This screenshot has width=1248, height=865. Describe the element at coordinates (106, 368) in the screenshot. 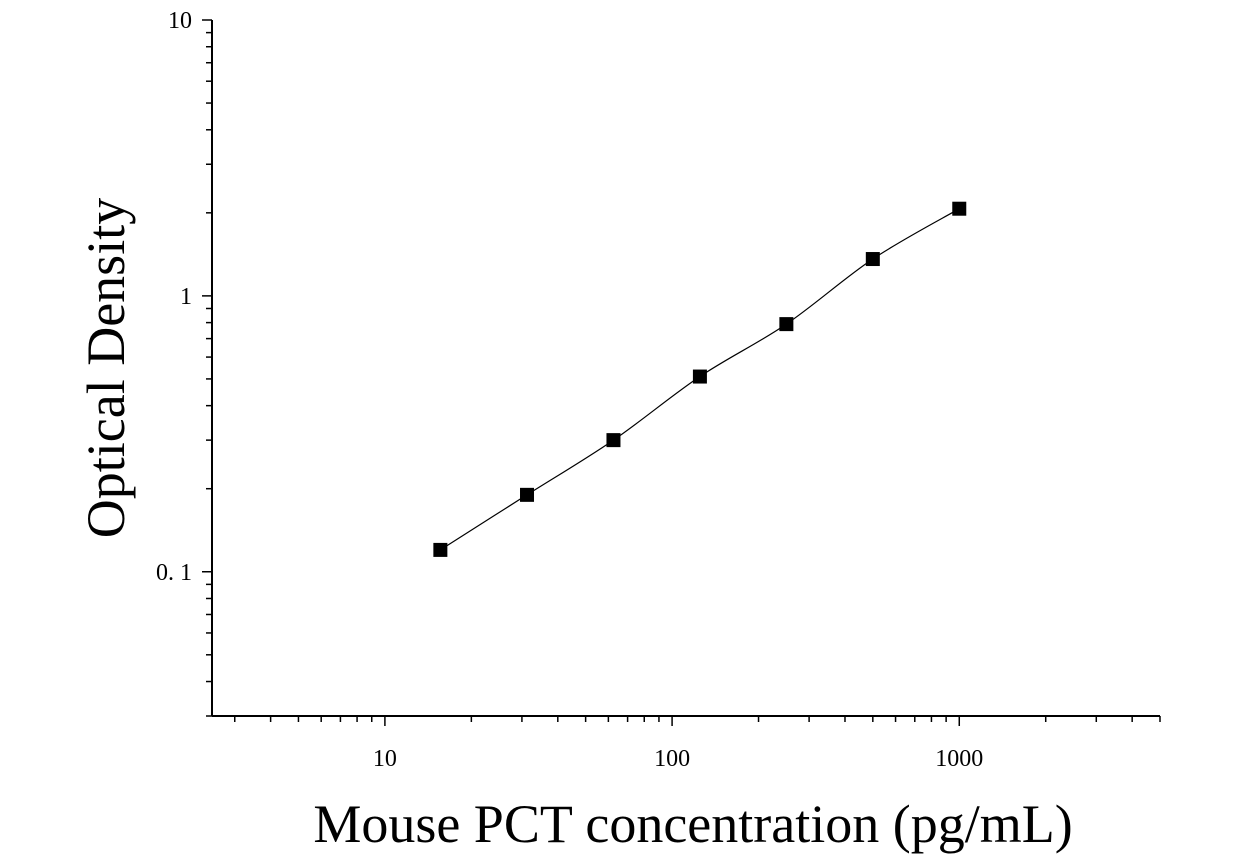

I see `y-axis-title: Optical Density` at that location.